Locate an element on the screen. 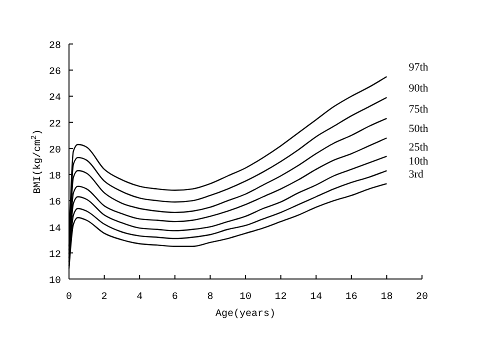 The height and width of the screenshot is (345, 478). y-tick-label: 14 is located at coordinates (54, 229).